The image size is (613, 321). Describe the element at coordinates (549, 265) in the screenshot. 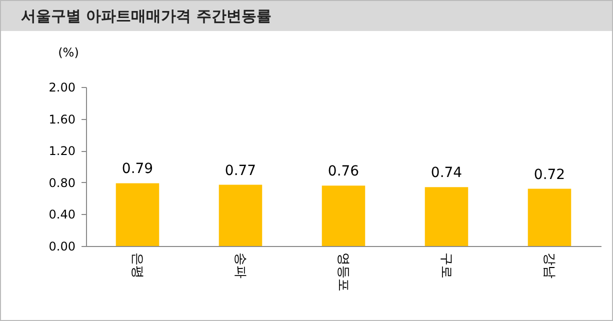

I see `x-tick-label: 강남` at that location.